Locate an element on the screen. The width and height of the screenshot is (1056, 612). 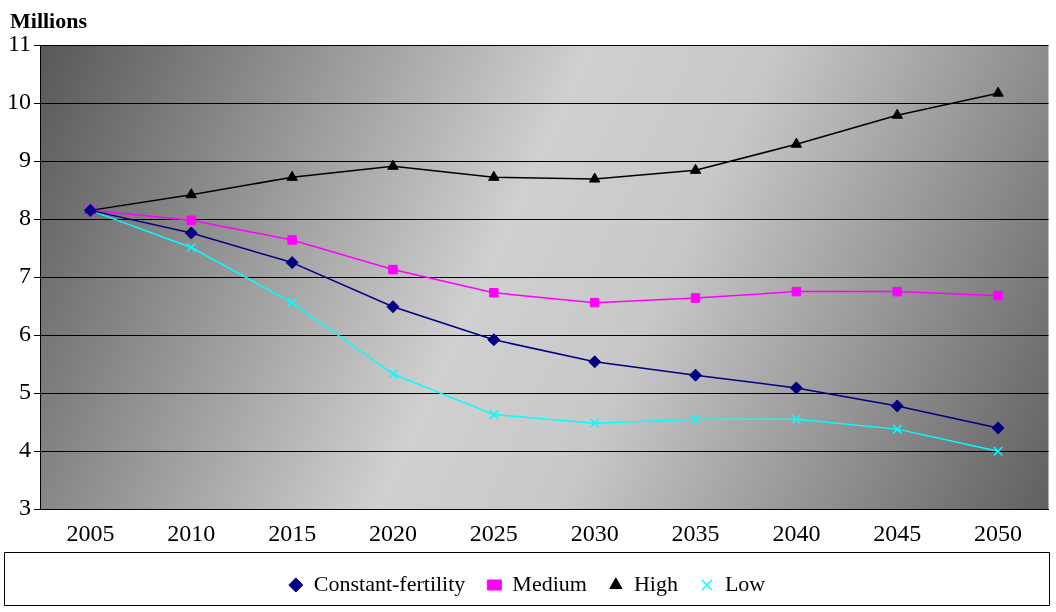
y-tick-label: 3 is located at coordinates (25, 507).